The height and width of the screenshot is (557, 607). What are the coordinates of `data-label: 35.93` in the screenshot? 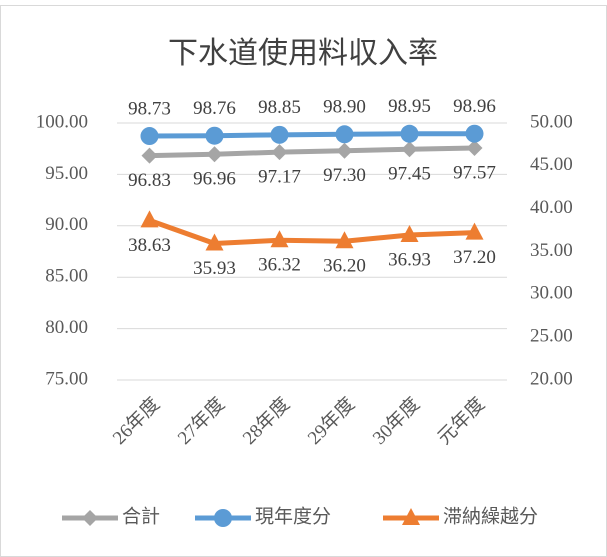 It's located at (214, 268).